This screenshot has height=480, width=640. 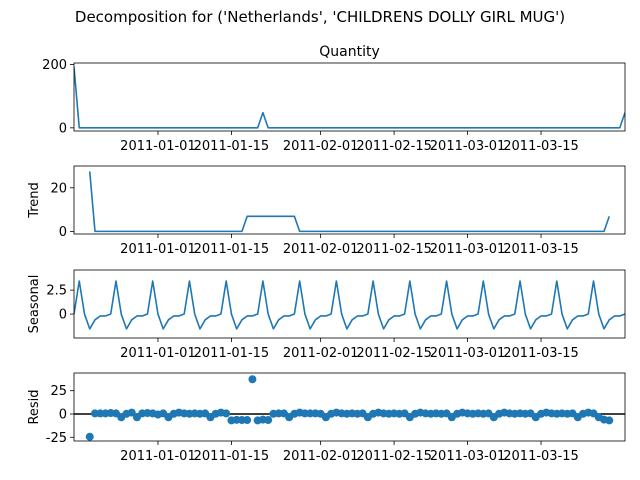 I want to click on panel-title: Quantity, so click(x=349, y=52).